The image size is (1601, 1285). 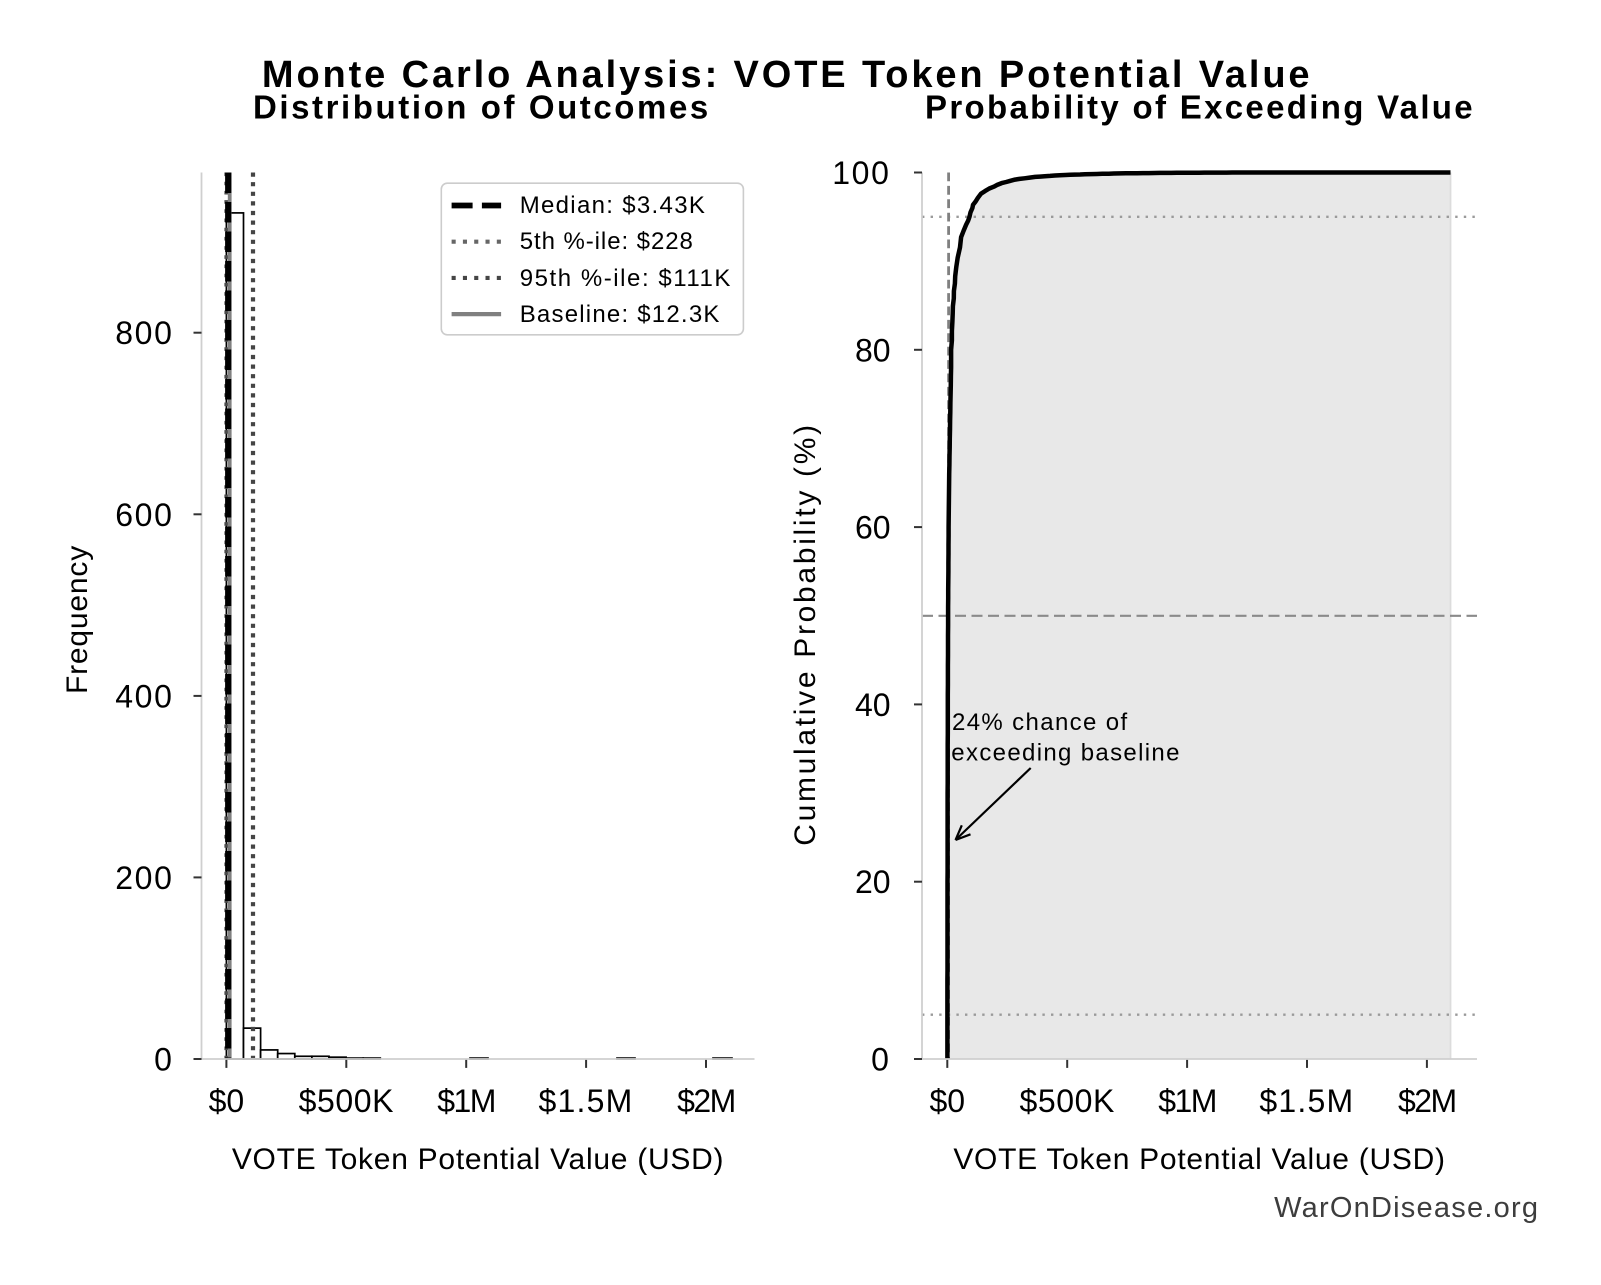 What do you see at coordinates (805, 634) in the screenshot?
I see `svg-text: Cumulative Probability (%)` at bounding box center [805, 634].